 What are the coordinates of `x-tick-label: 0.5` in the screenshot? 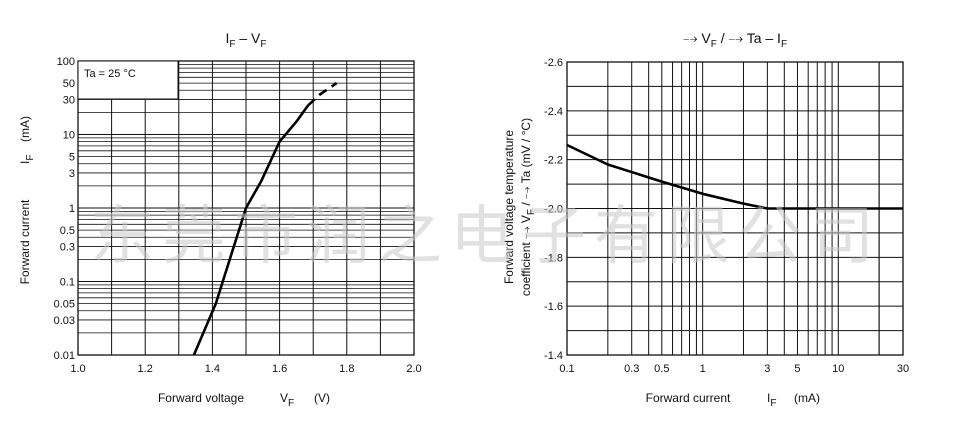 It's located at (661, 369).